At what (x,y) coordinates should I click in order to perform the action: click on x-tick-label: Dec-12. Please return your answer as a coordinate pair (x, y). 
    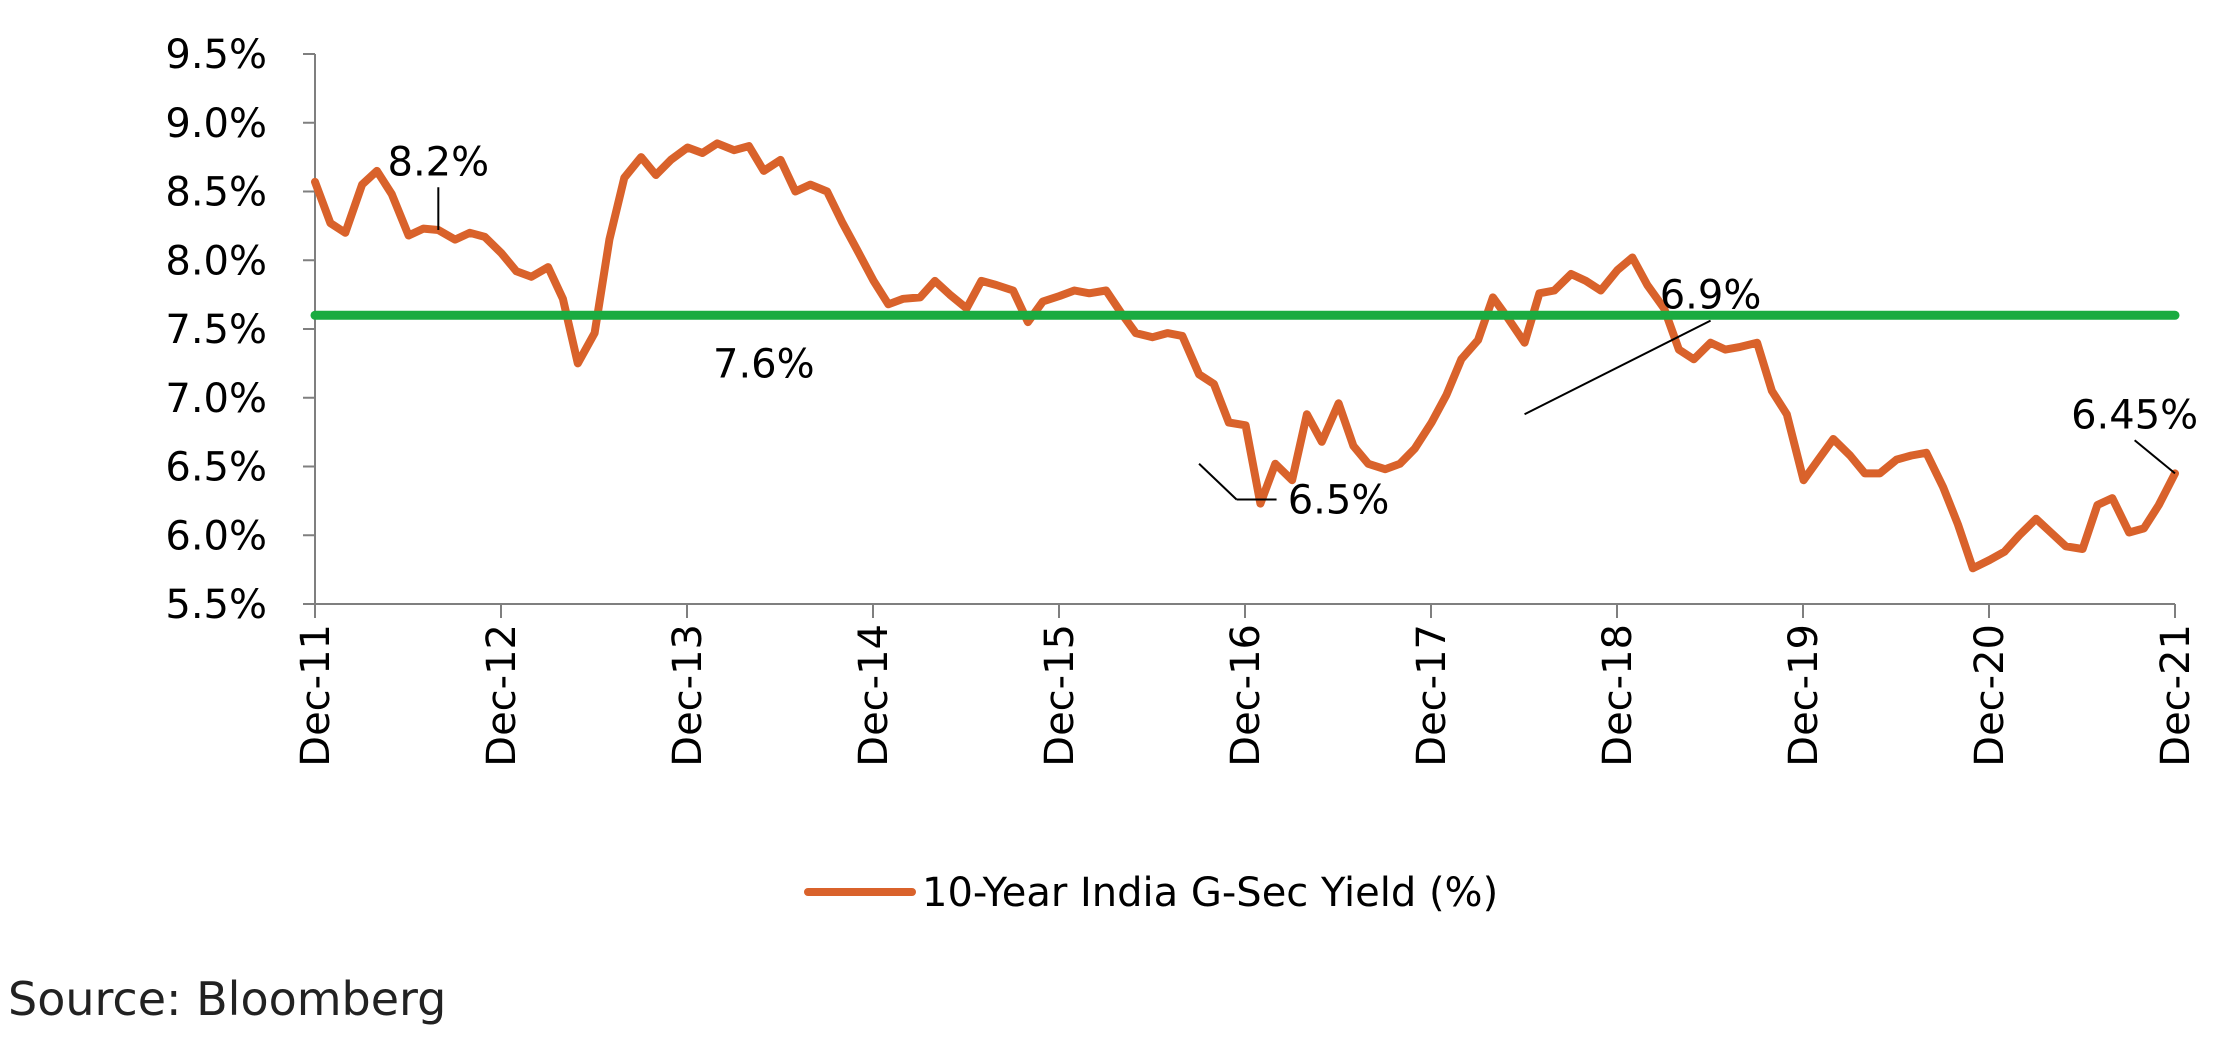
    Looking at the image, I should click on (502, 695).